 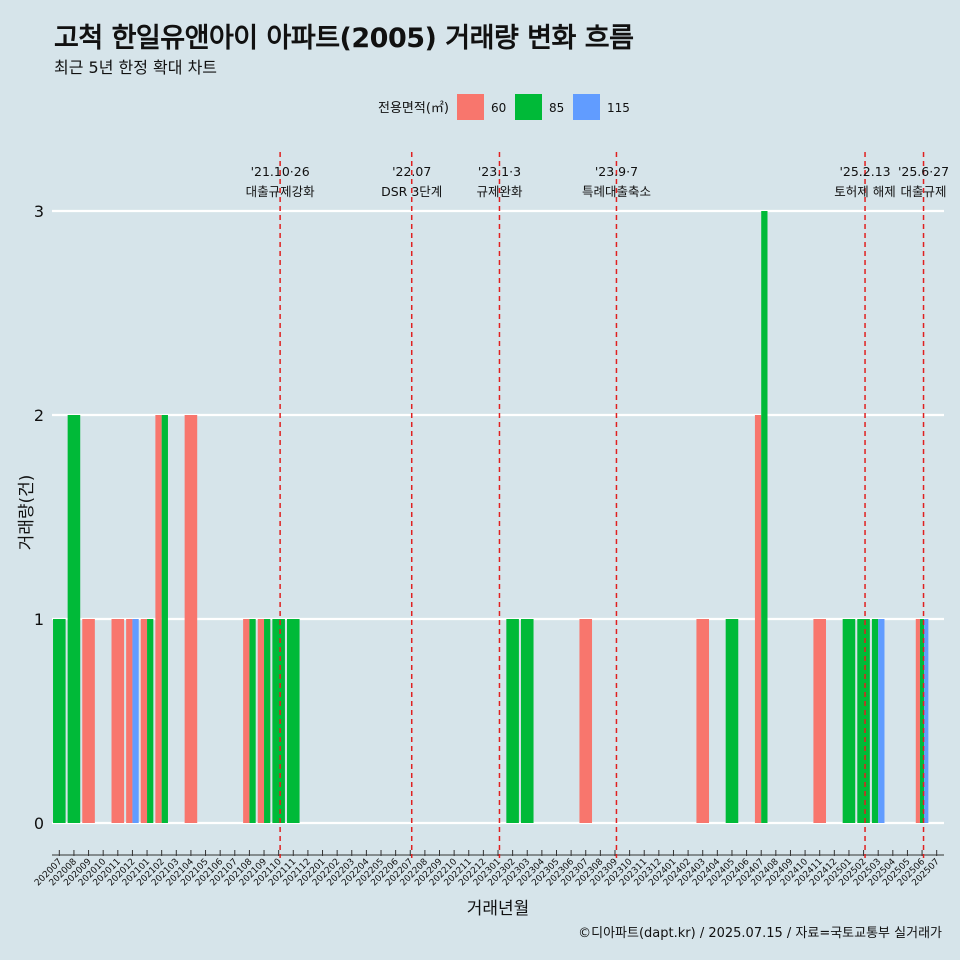 I want to click on annotation-label: 토허제 해제, so click(x=864, y=191).